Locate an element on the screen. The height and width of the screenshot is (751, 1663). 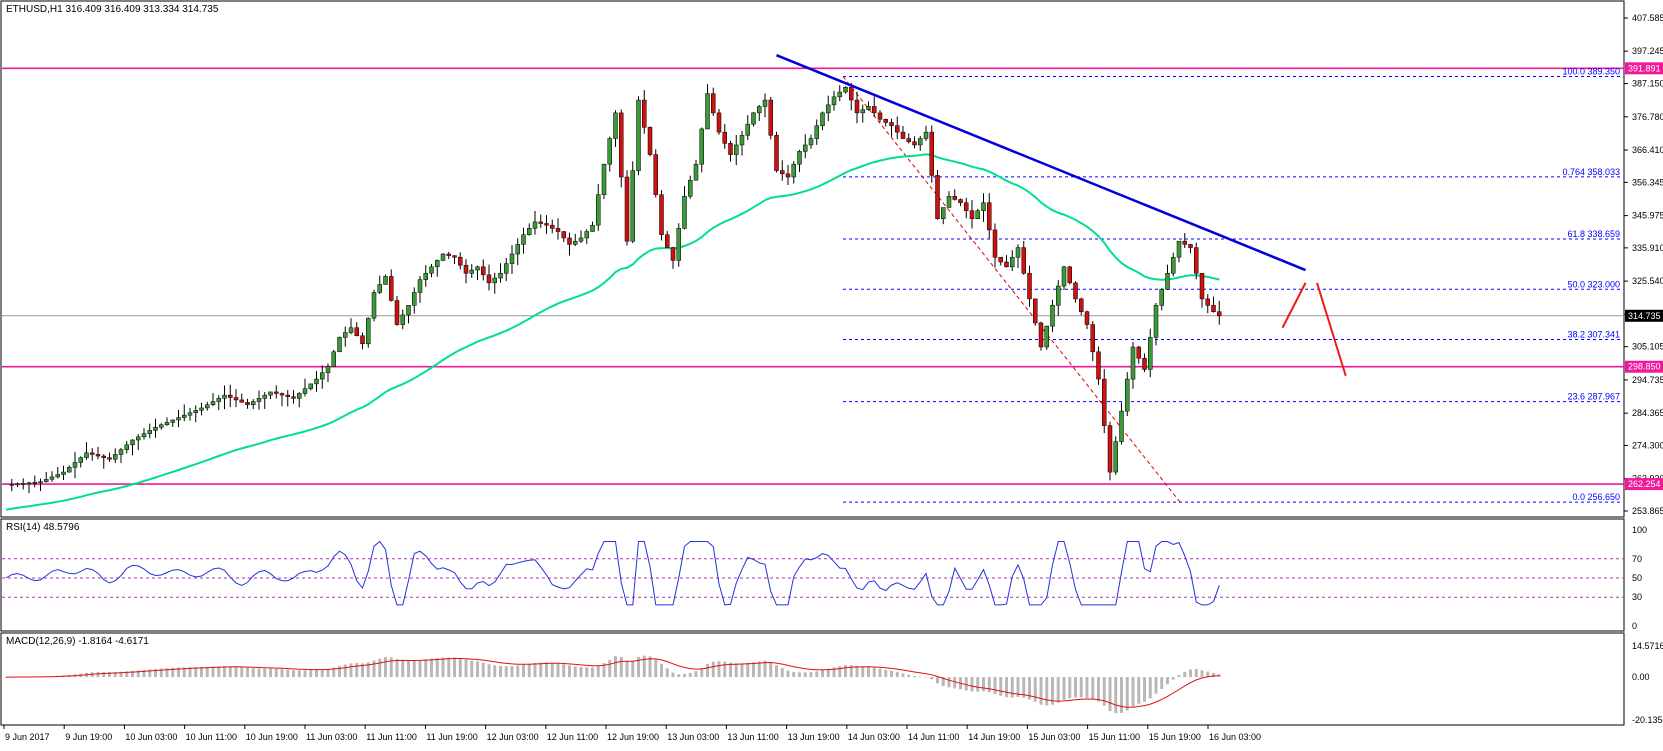
fib-label: 100.0 389.350 is located at coordinates (1591, 71).